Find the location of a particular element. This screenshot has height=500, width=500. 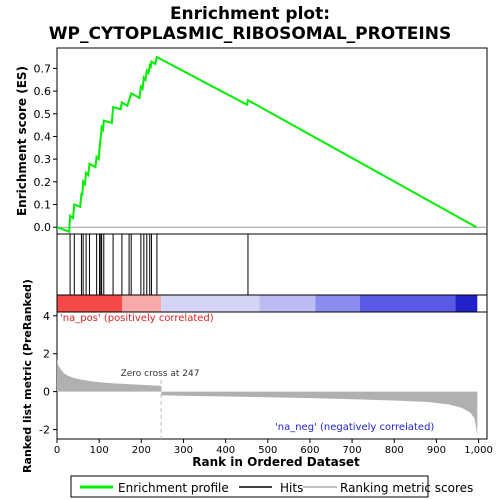

x-tick-label: 600 is located at coordinates (309, 450).